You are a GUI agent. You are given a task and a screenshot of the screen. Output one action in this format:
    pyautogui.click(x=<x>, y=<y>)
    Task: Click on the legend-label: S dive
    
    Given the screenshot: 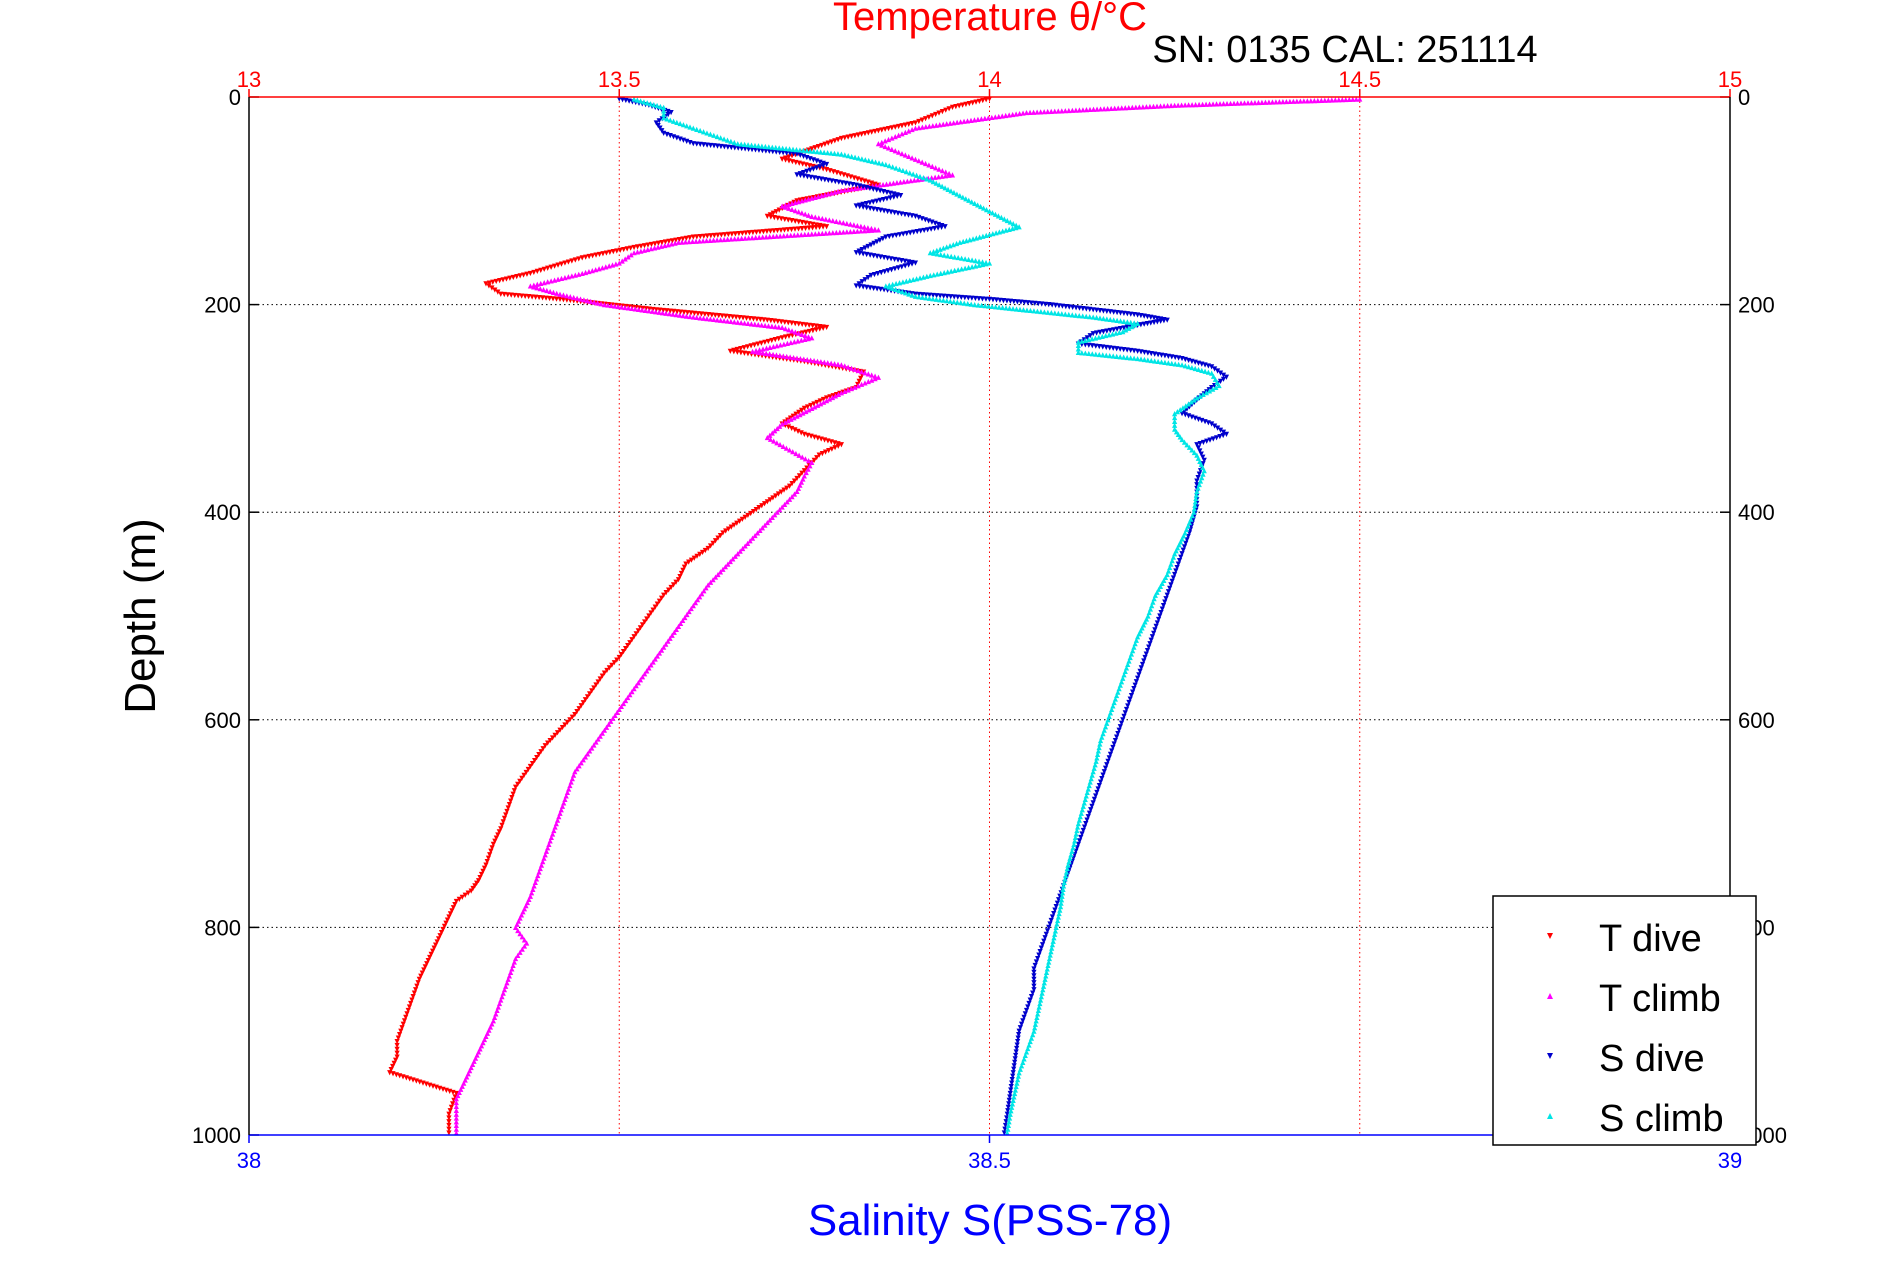 What is the action you would take?
    pyautogui.click(x=1652, y=1059)
    